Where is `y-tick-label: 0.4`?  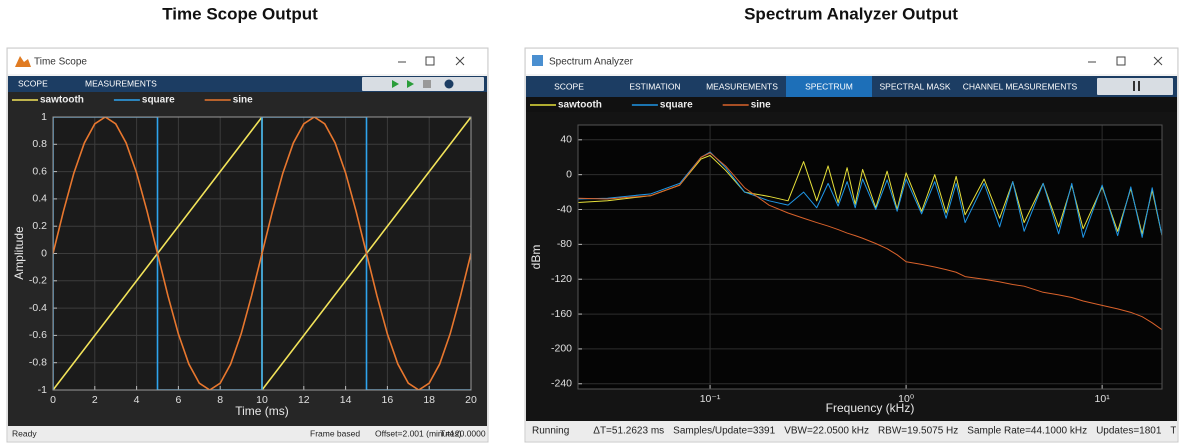 y-tick-label: 0.4 is located at coordinates (39, 199).